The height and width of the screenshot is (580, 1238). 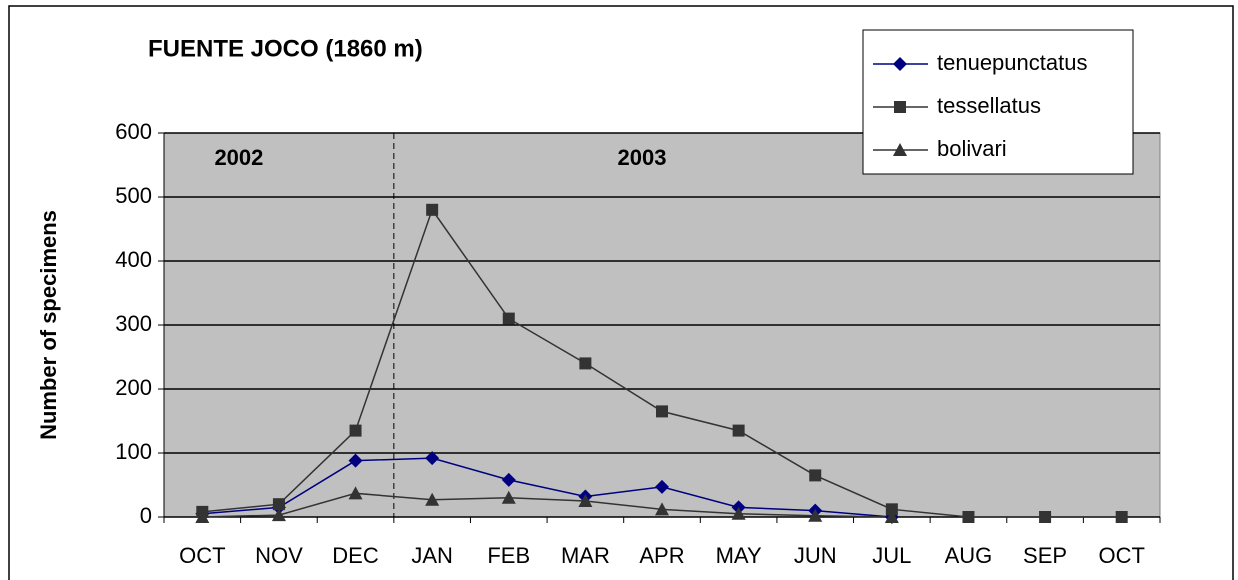 I want to click on y-axis-label: Number of specimens, so click(x=48, y=325).